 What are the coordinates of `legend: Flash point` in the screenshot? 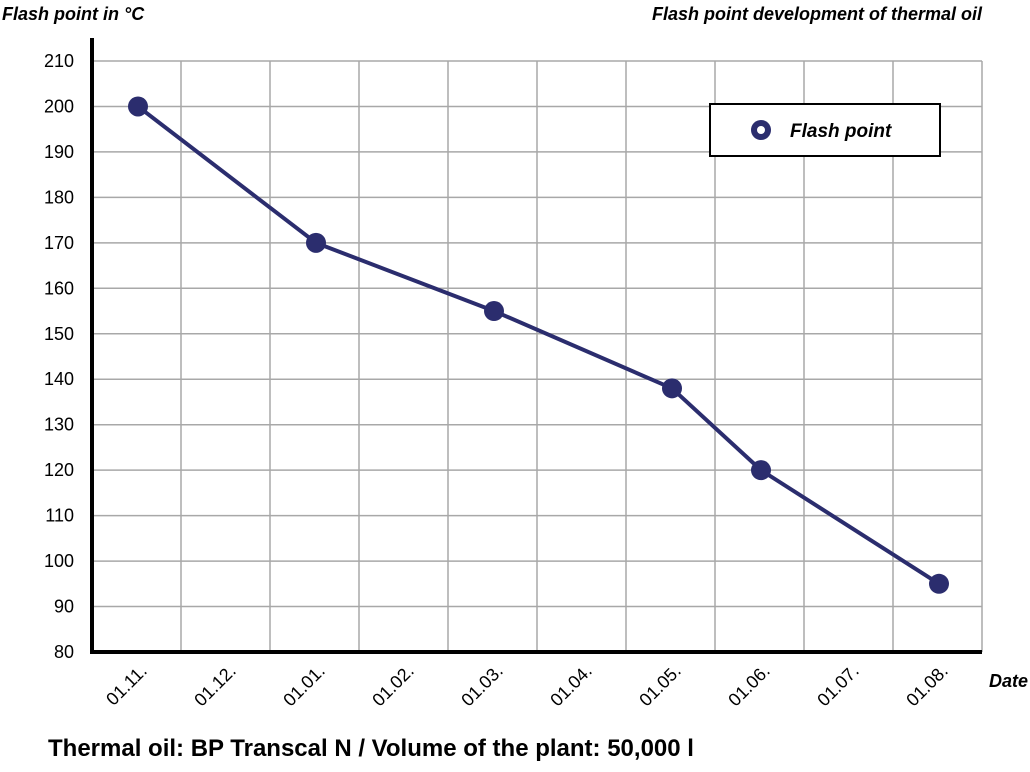 It's located at (825, 130).